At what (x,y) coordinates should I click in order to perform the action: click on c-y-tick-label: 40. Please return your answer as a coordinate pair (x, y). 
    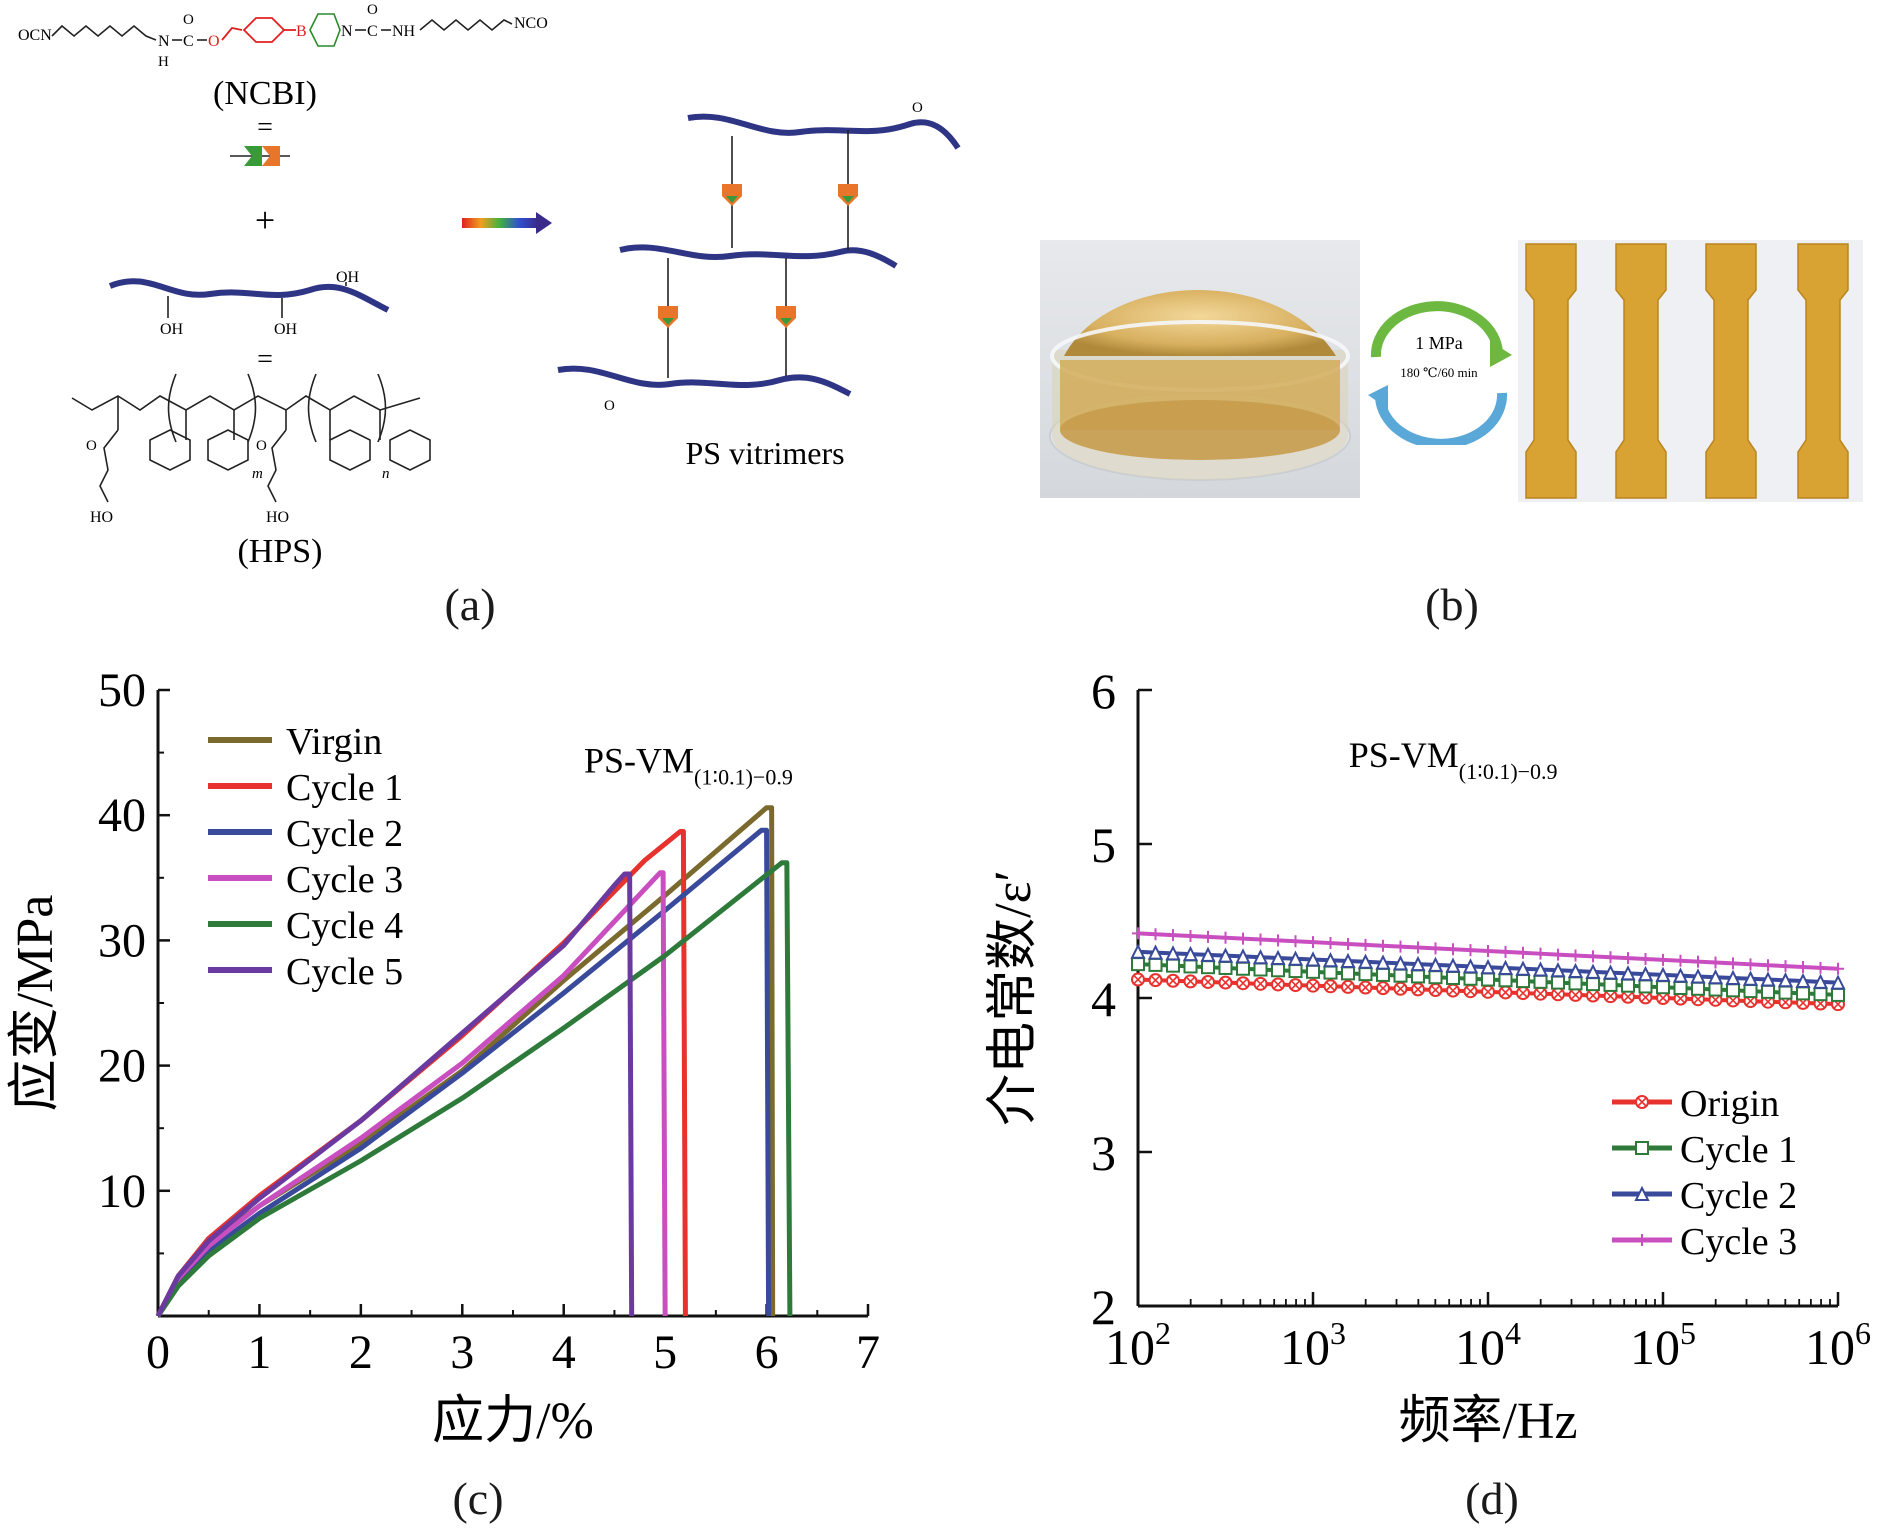
    Looking at the image, I should click on (122, 815).